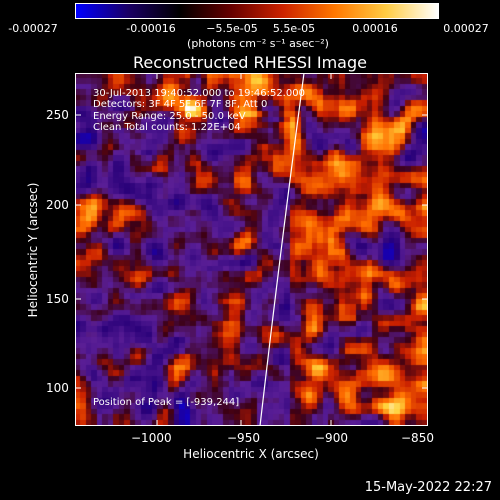 Image resolution: width=500 pixels, height=500 pixels. Describe the element at coordinates (57, 115) in the screenshot. I see `y-tick-label: 250` at that location.